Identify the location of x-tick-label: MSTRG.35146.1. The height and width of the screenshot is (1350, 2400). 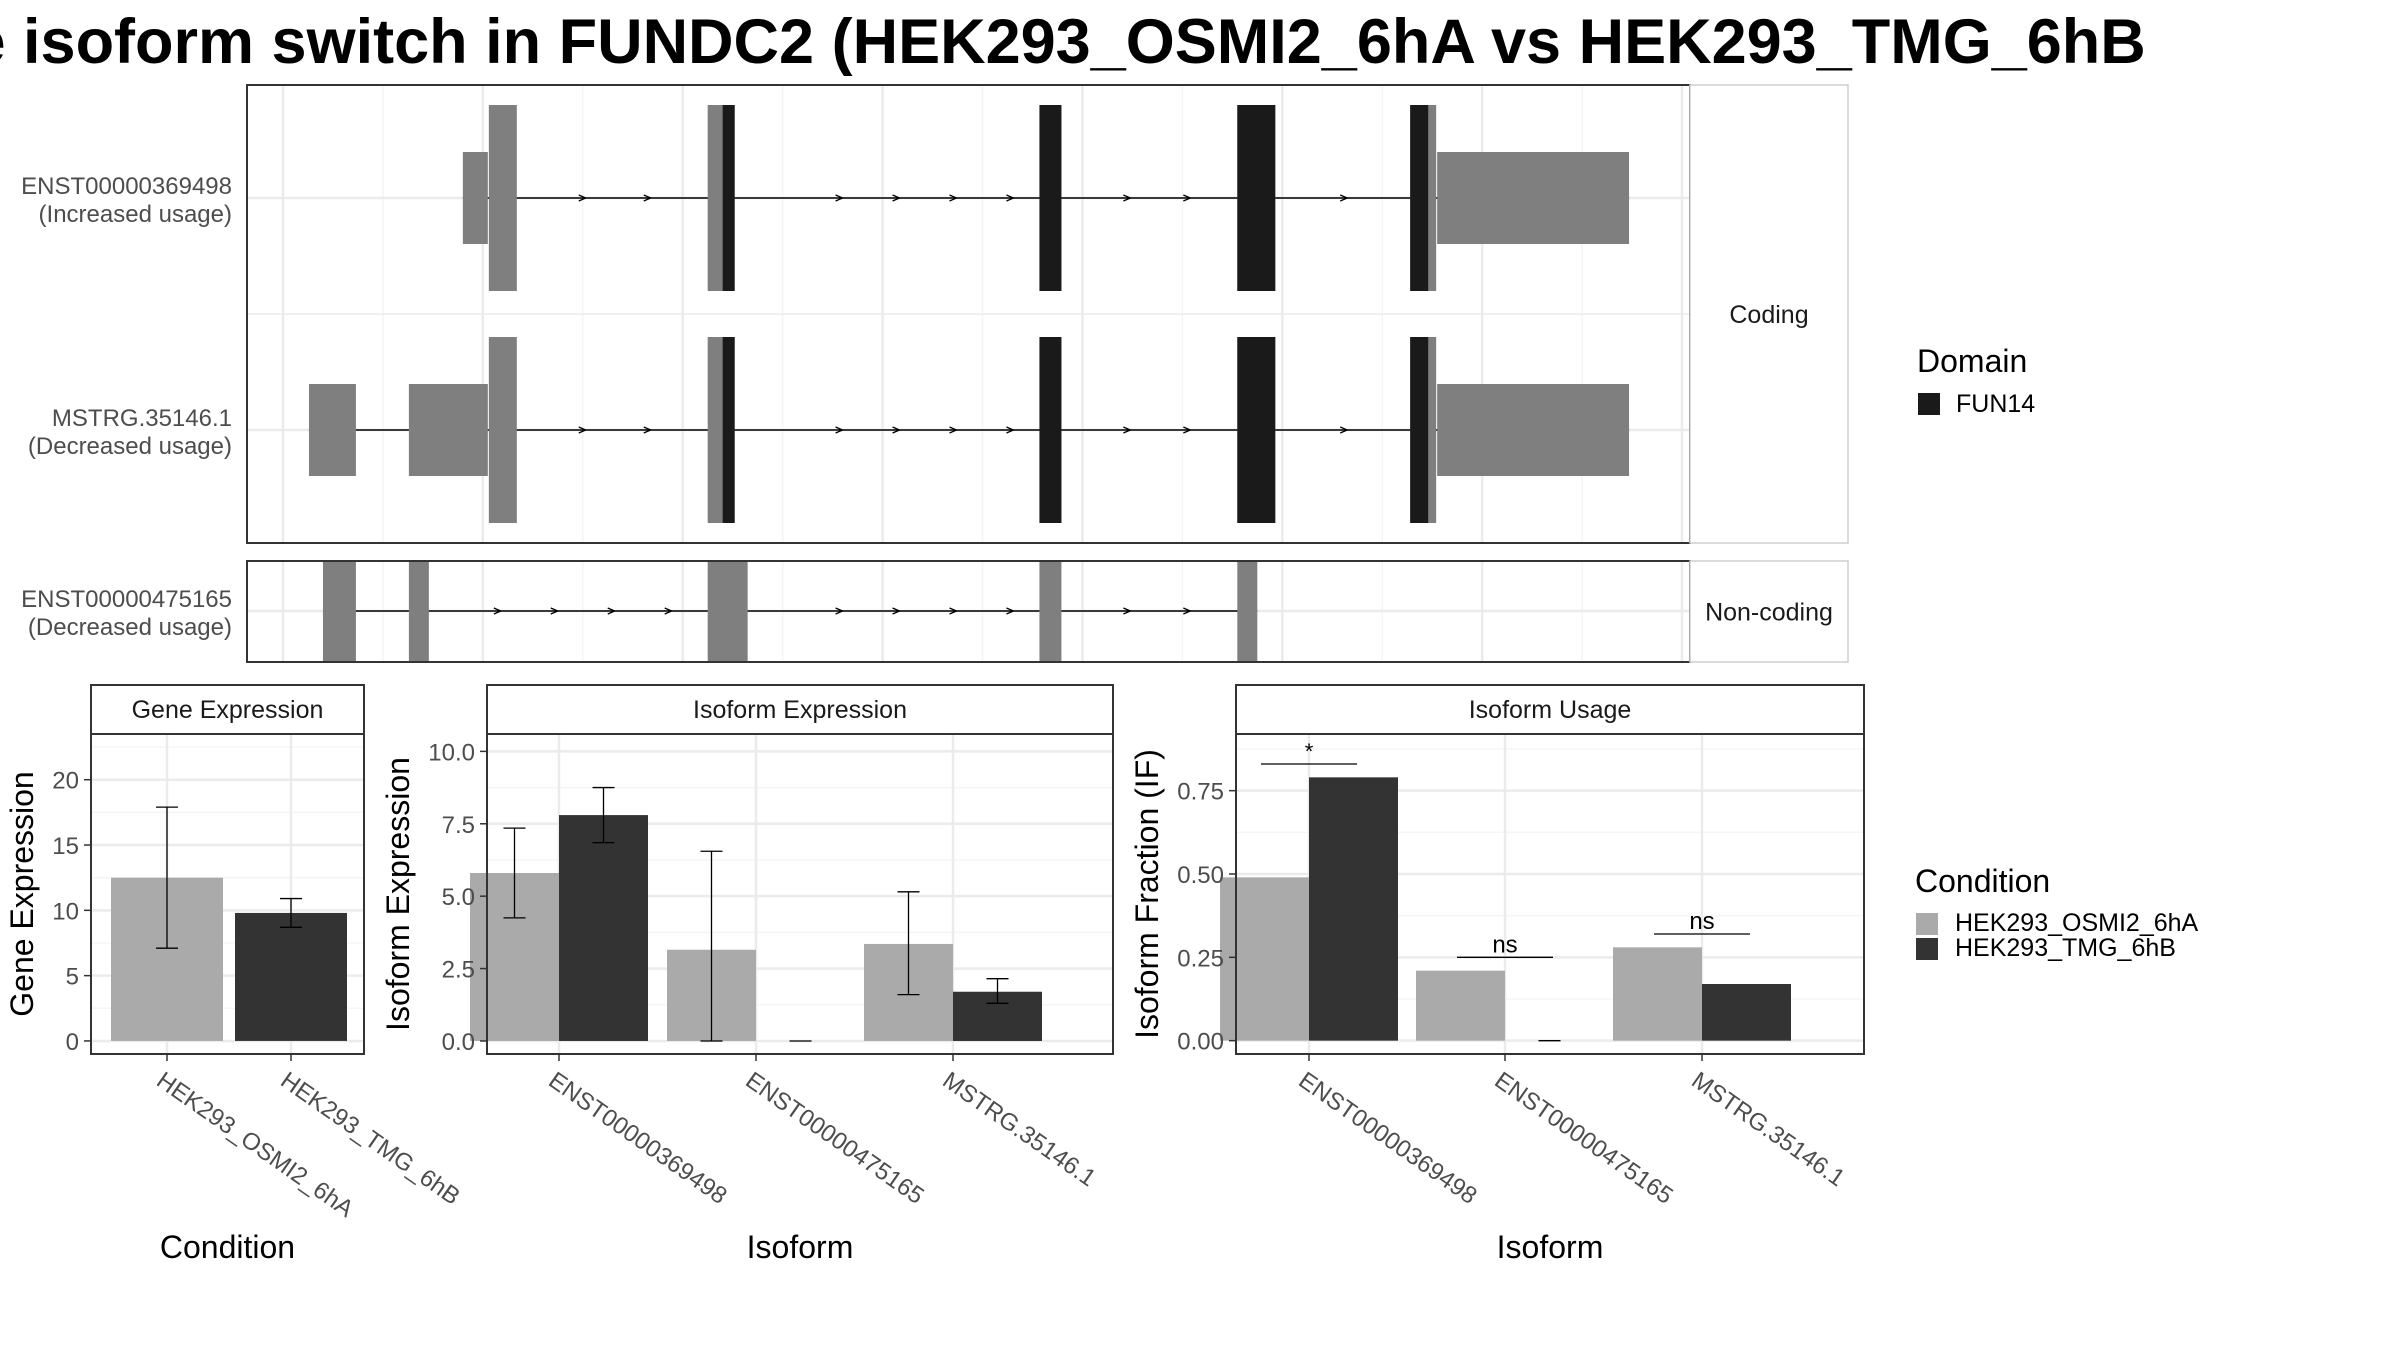
(1019, 1129).